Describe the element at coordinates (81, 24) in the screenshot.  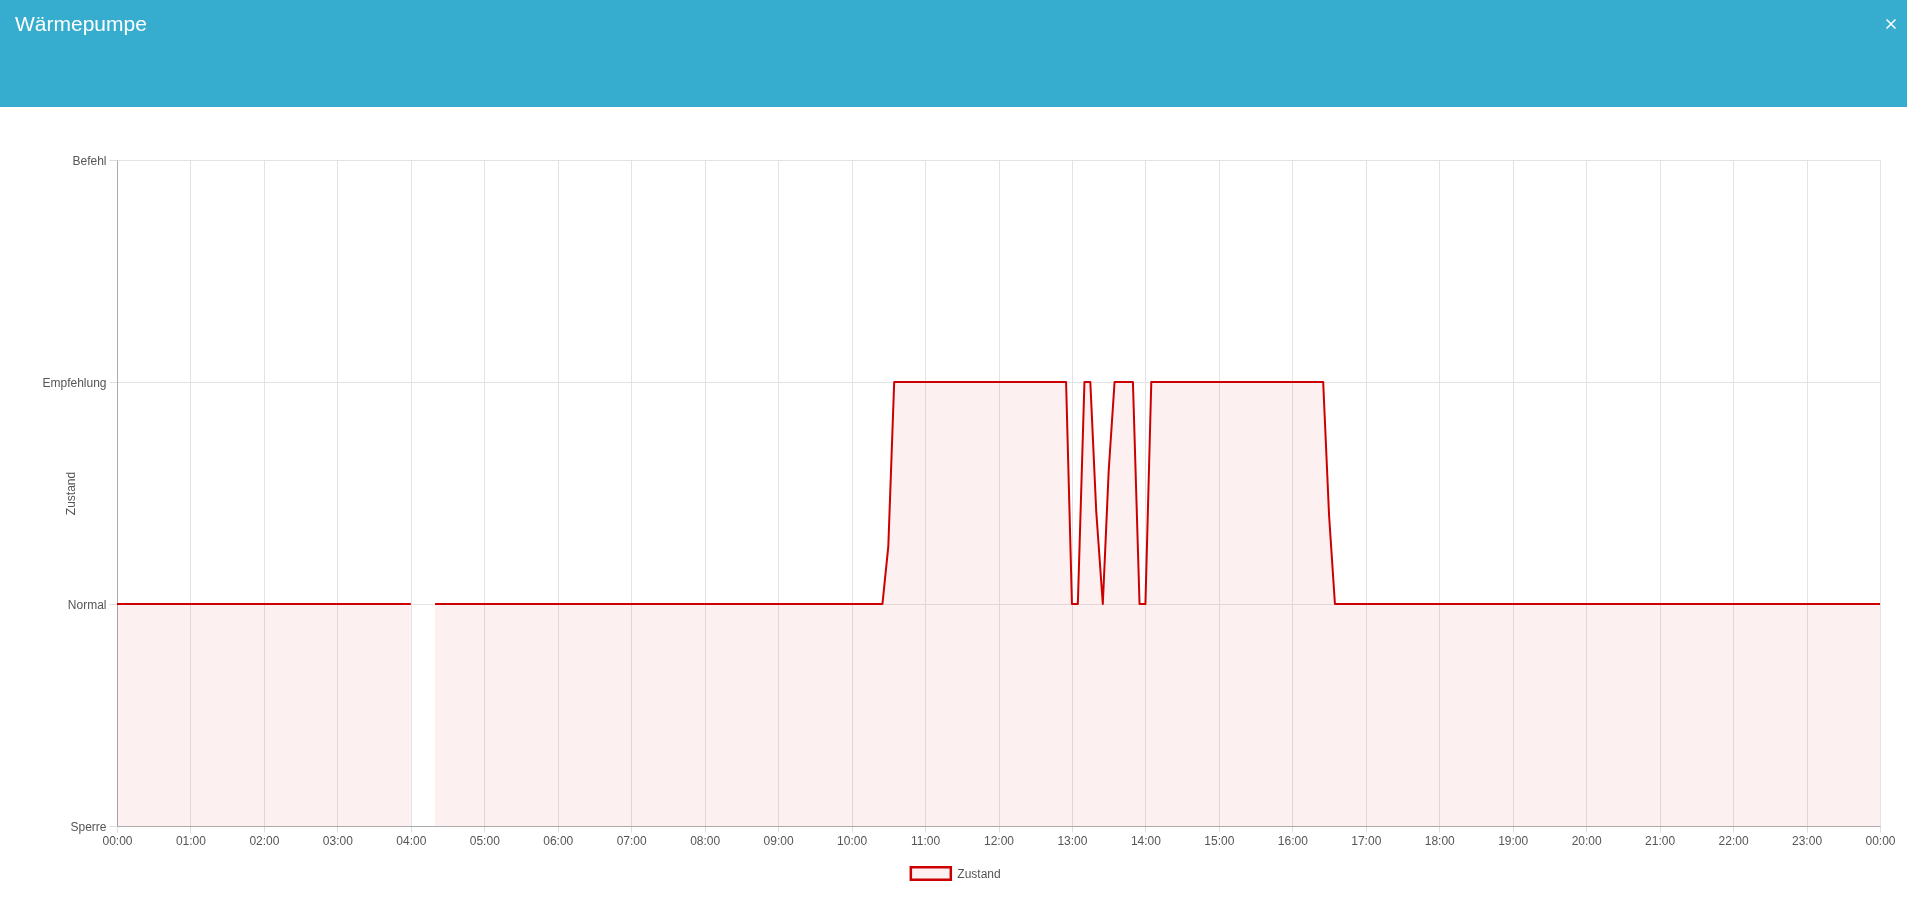
I see `chart-title: Wärmepumpe` at that location.